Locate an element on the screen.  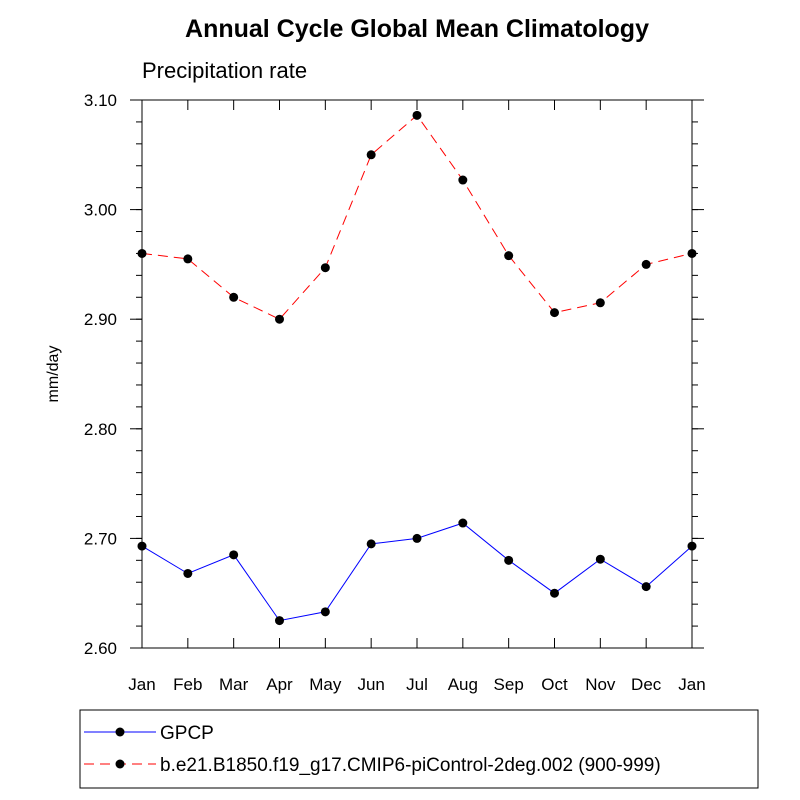
y-tick-label: 2.60 is located at coordinates (100, 648).